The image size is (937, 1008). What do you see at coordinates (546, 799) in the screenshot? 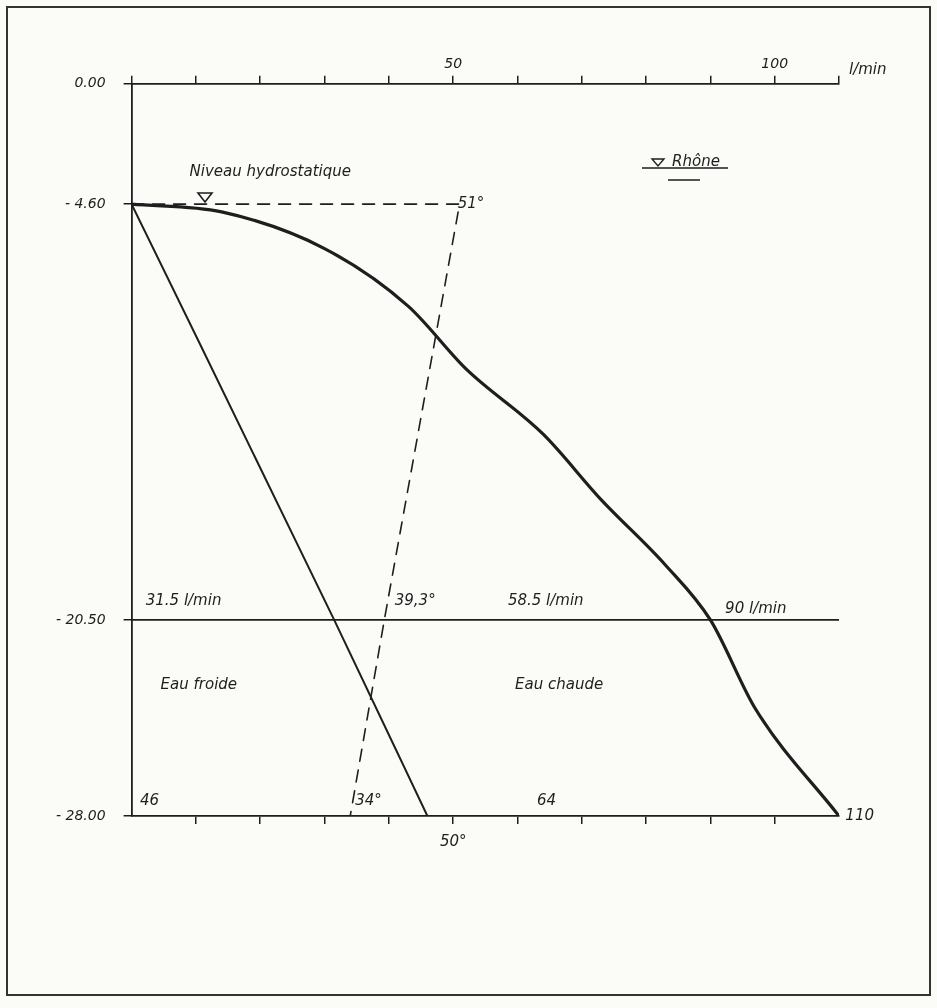
I see `annotation: 64` at bounding box center [546, 799].